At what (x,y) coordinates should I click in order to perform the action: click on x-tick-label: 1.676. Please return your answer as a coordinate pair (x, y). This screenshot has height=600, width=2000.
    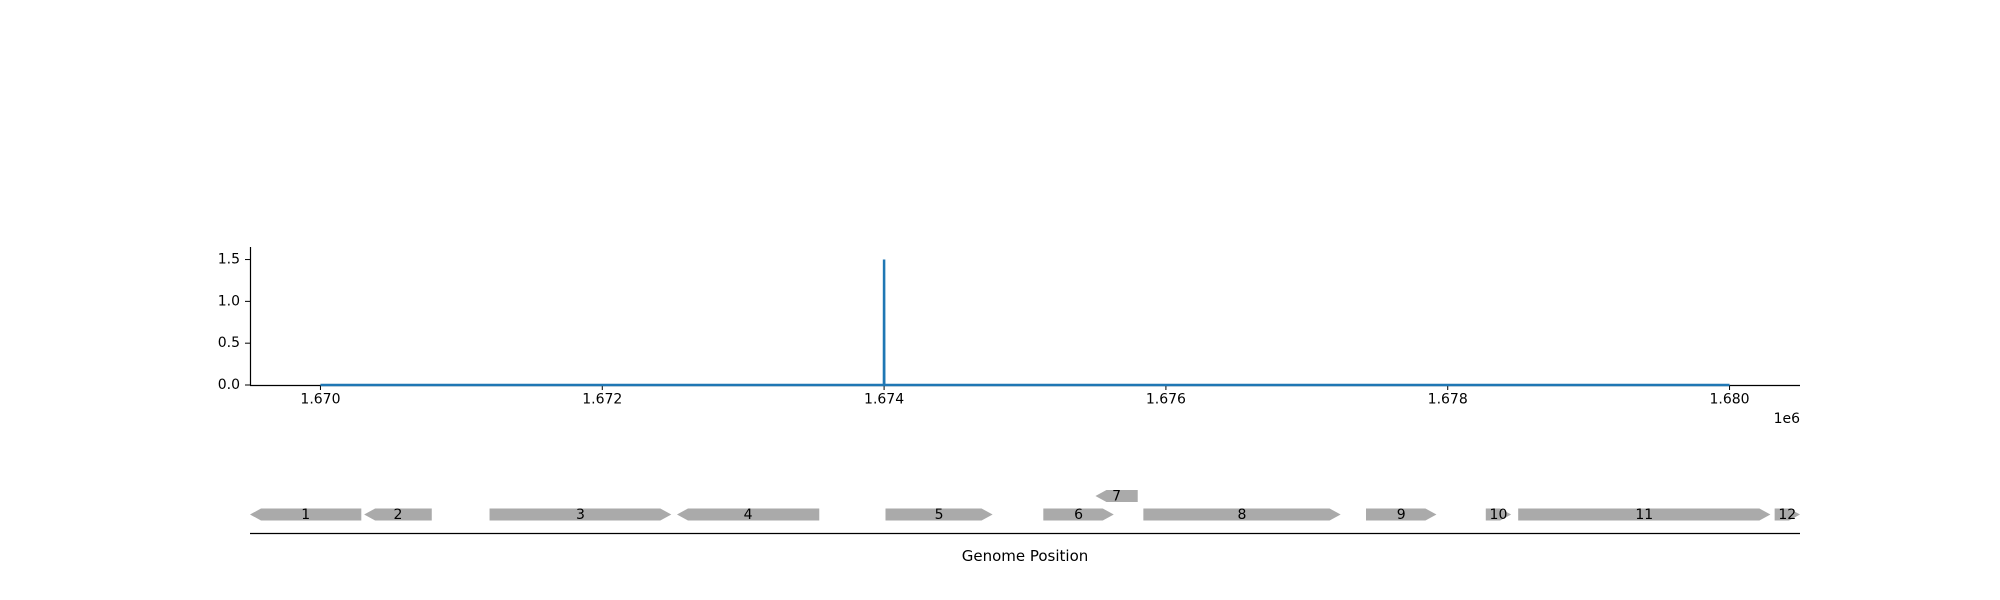
    Looking at the image, I should click on (1166, 400).